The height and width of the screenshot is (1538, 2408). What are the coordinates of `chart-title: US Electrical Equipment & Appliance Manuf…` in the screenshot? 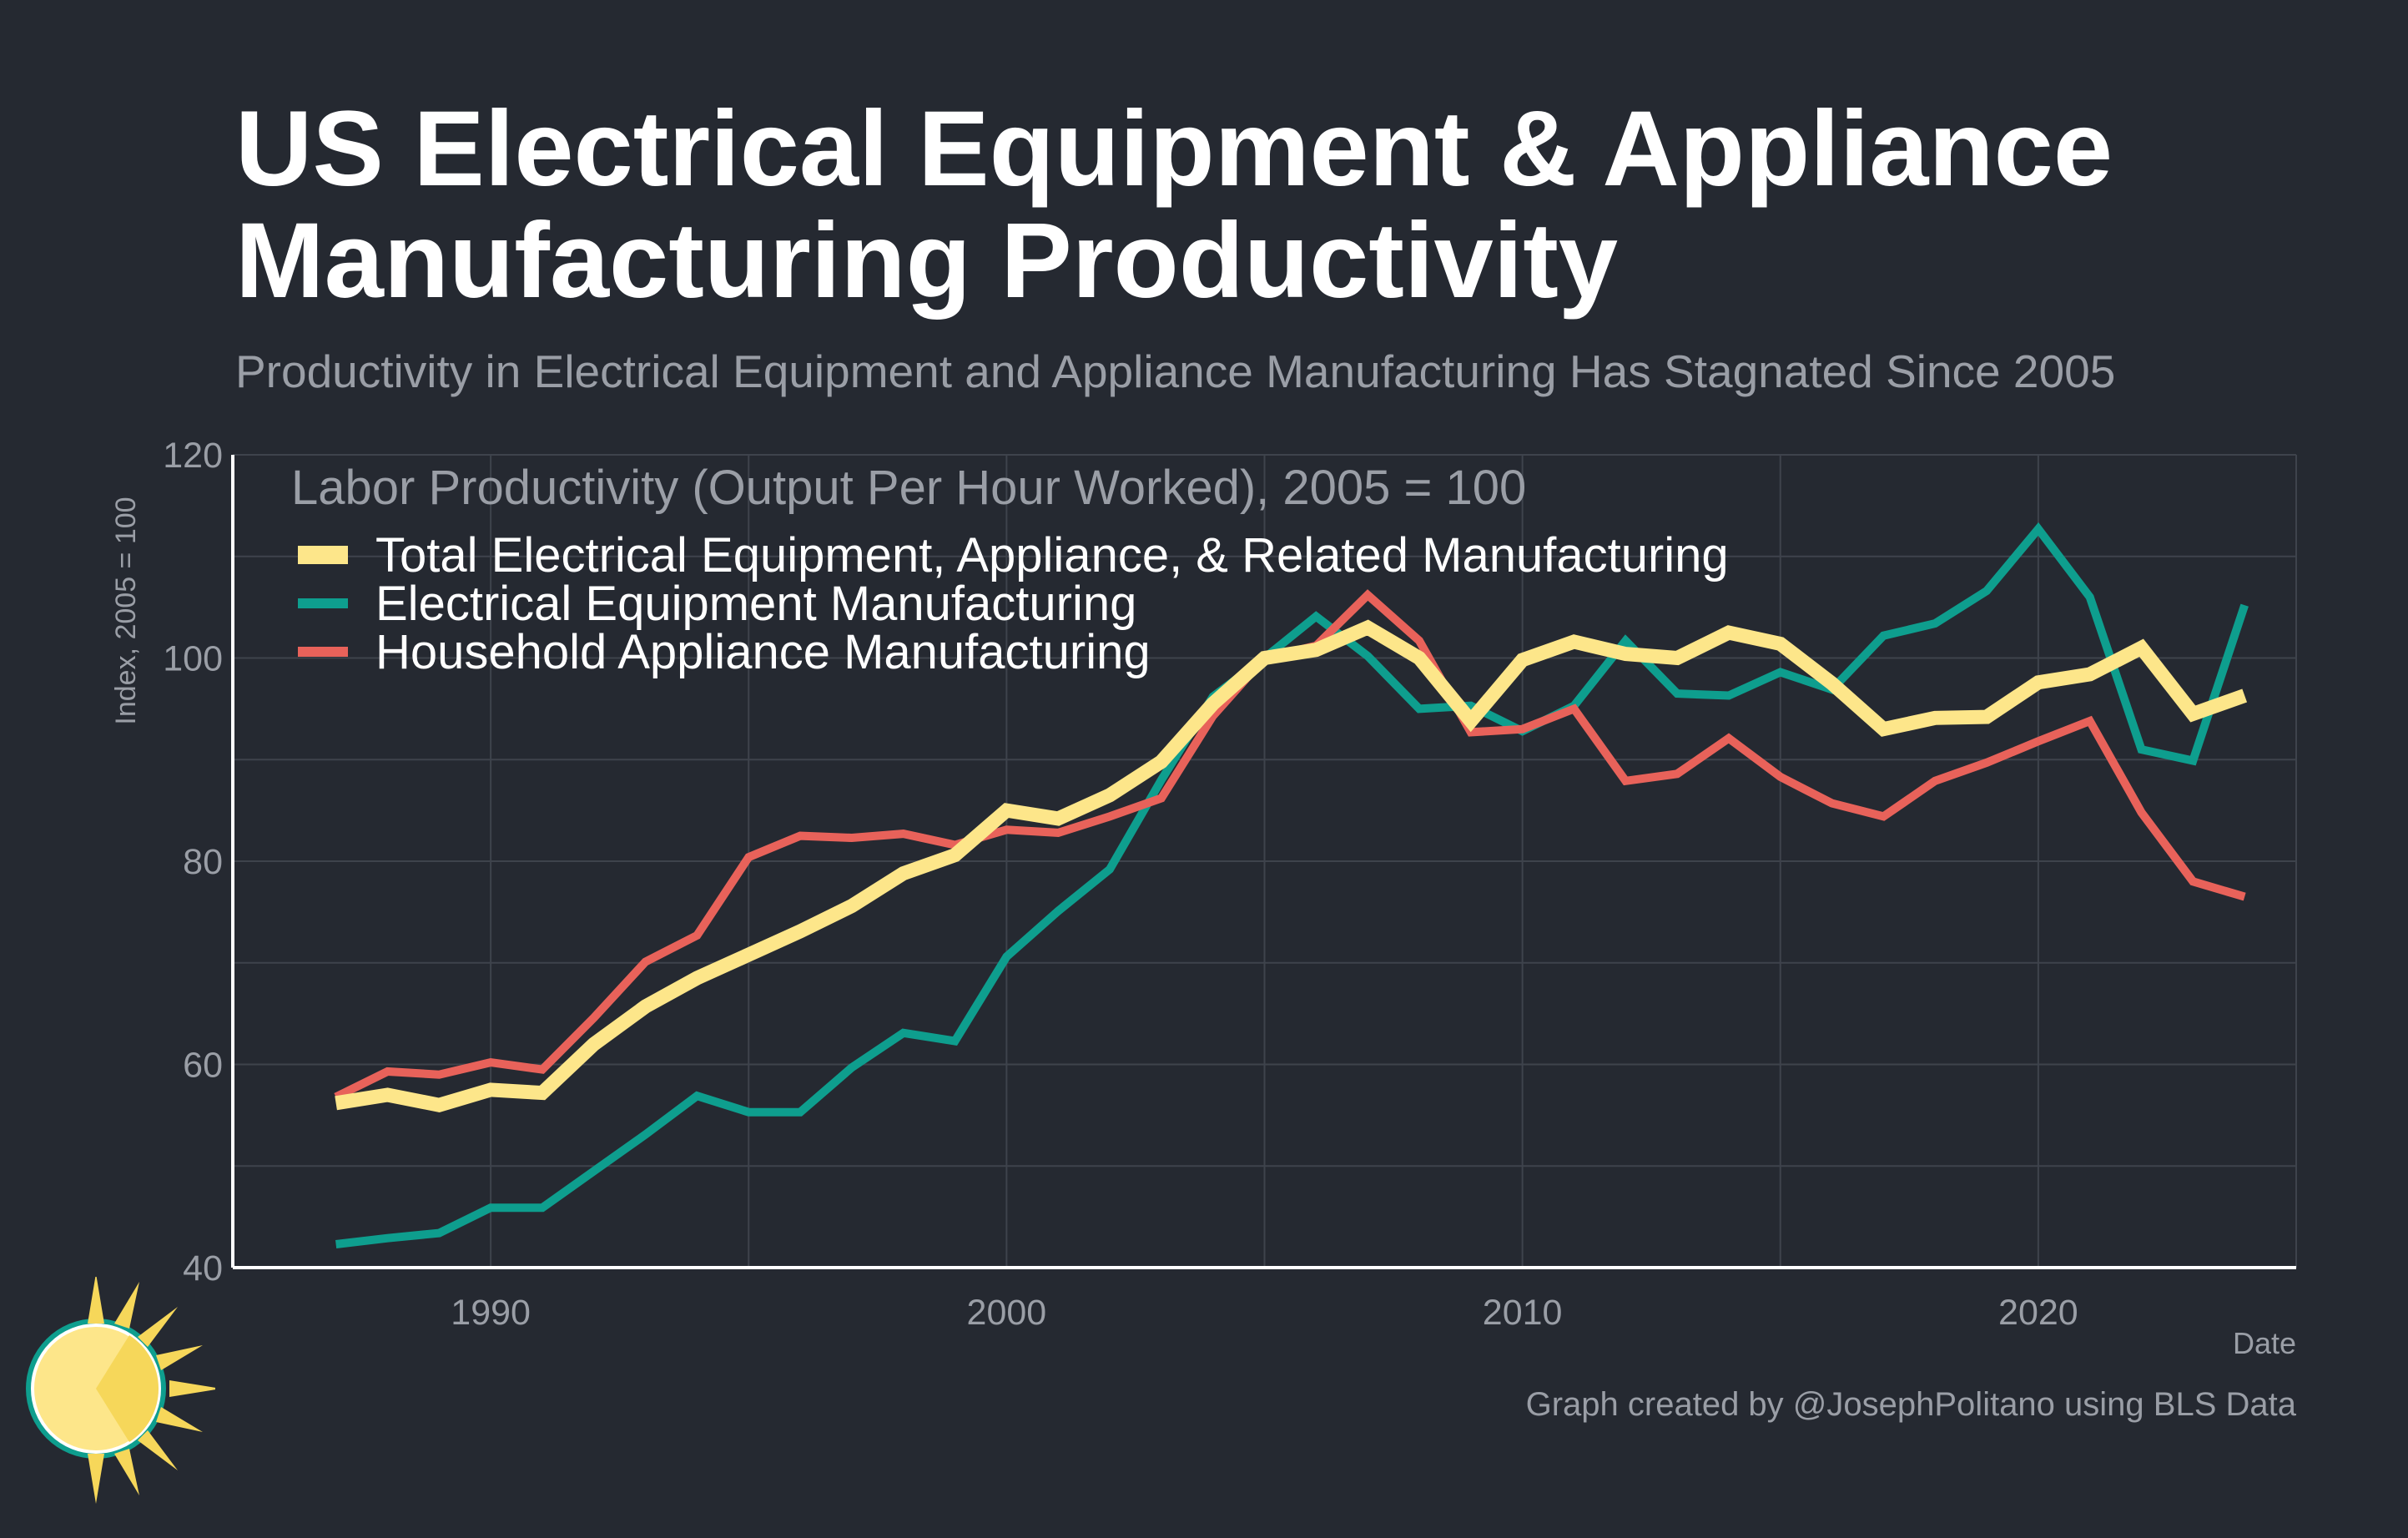 It's located at (1278, 205).